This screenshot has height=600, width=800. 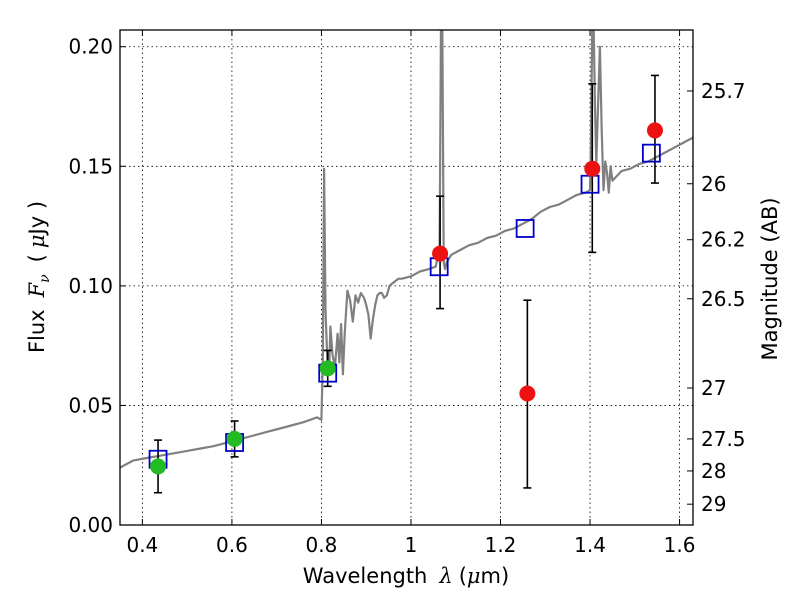 I want to click on mag-tick-label: 26.2, so click(x=723, y=240).